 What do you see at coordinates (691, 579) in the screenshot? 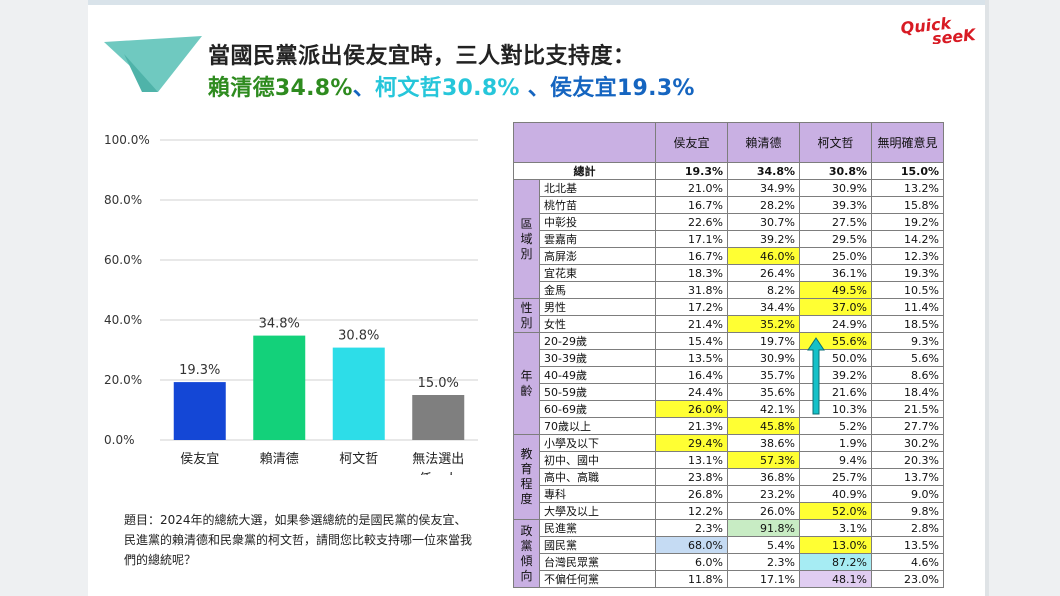
I see `table-cell: 11.8%` at bounding box center [691, 579].